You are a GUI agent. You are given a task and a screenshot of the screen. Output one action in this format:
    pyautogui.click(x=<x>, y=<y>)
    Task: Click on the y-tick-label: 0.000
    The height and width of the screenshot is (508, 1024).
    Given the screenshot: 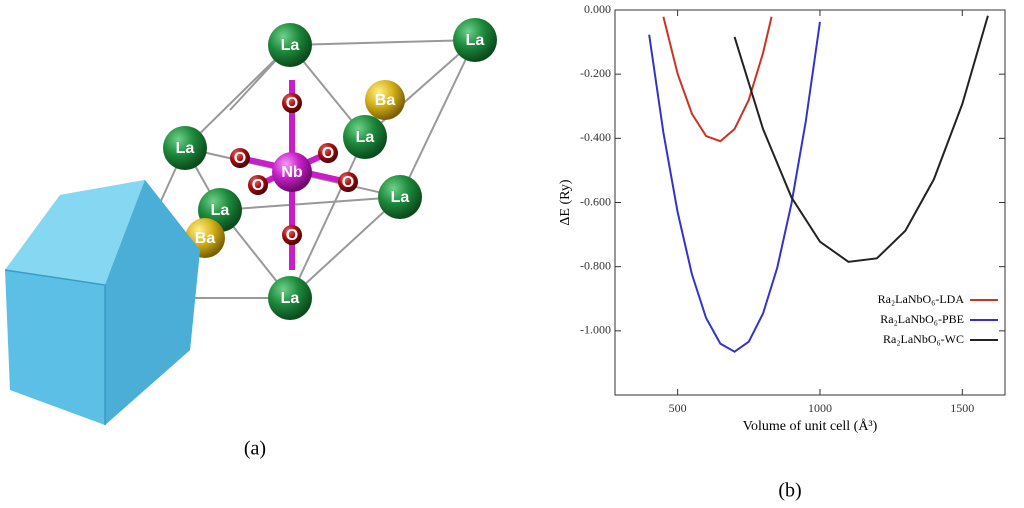 What is the action you would take?
    pyautogui.click(x=597, y=9)
    